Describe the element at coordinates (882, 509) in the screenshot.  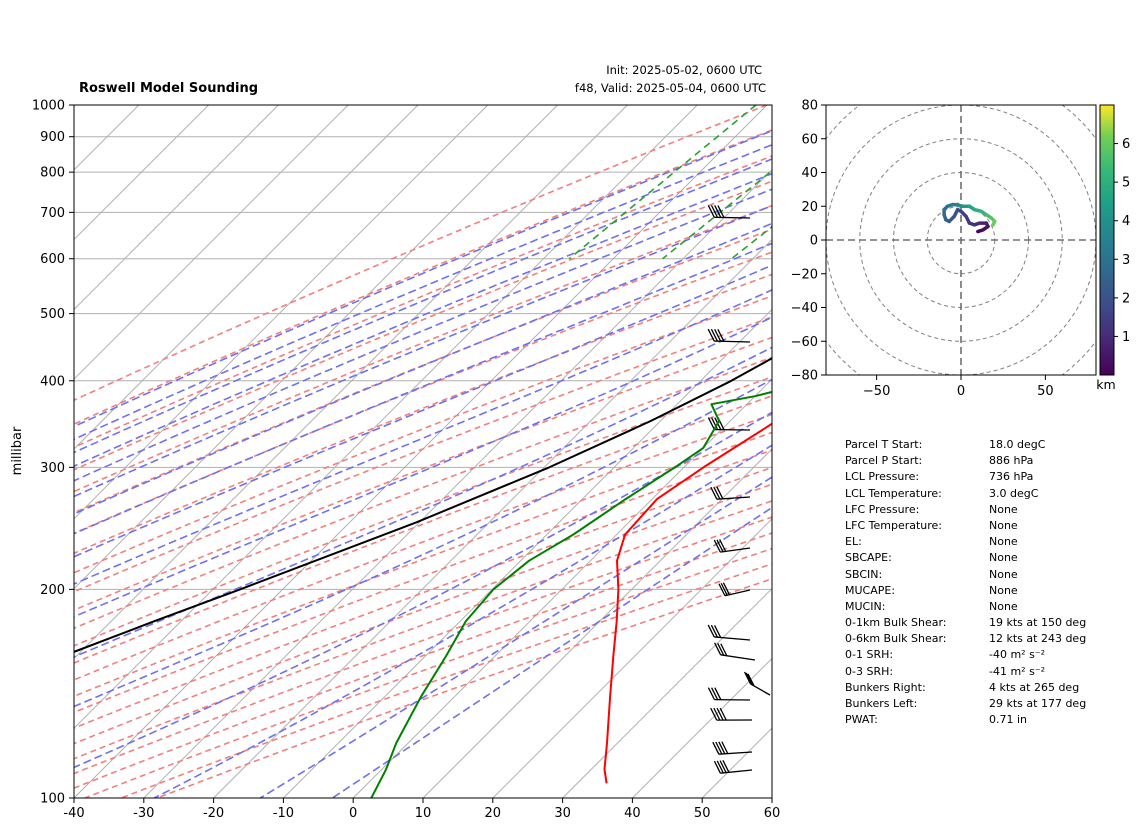
I see `parameter-label: LFC Pressure:` at that location.